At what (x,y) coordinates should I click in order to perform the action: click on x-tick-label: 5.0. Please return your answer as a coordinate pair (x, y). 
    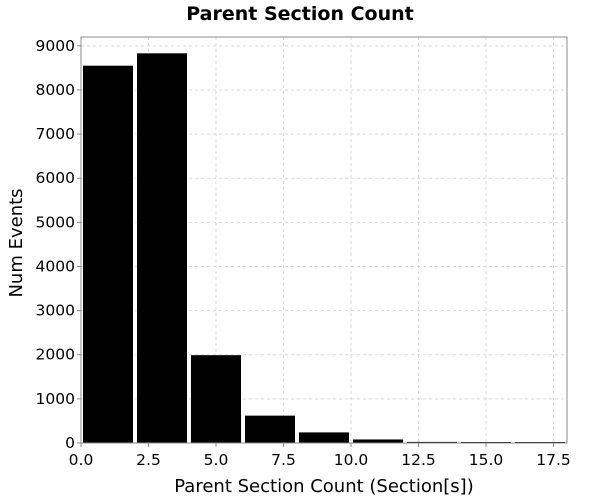
    Looking at the image, I should click on (216, 460).